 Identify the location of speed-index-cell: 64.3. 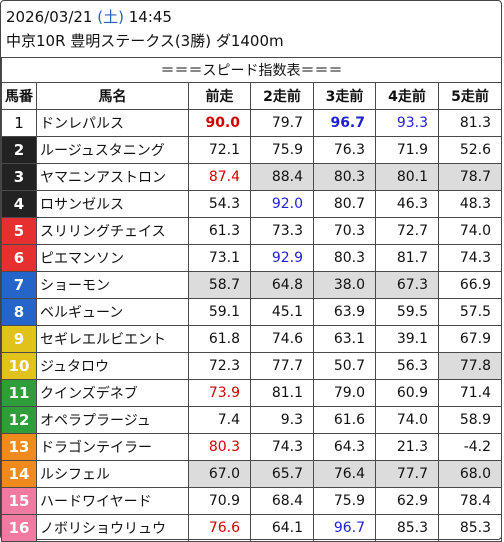
(344, 447).